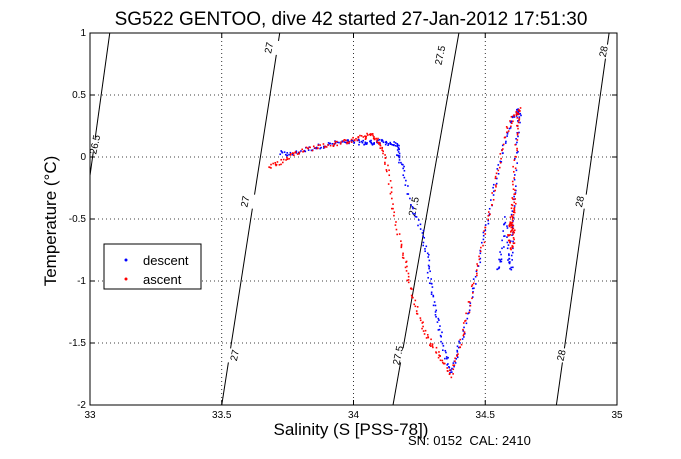 This screenshot has height=459, width=681. I want to click on legend-box, so click(152, 266).